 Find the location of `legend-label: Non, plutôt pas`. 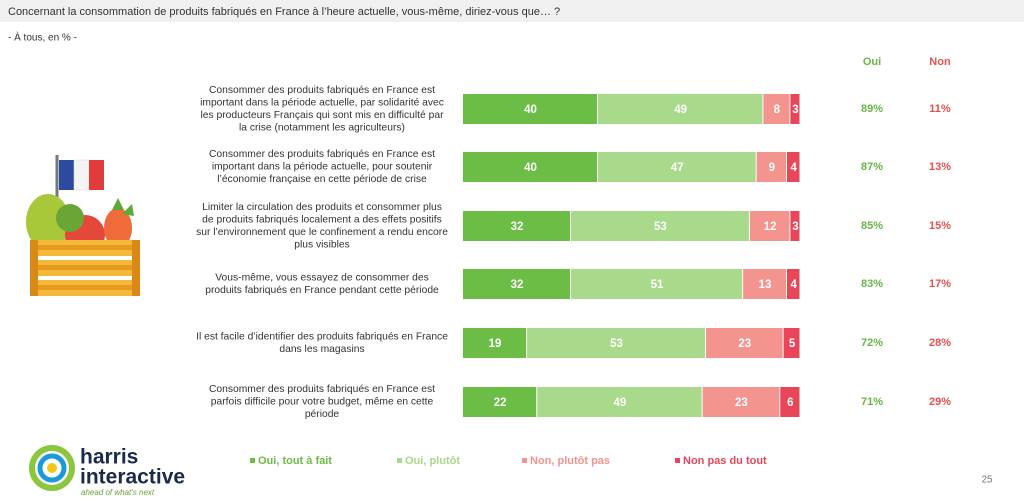

legend-label: Non, plutôt pas is located at coordinates (570, 461).